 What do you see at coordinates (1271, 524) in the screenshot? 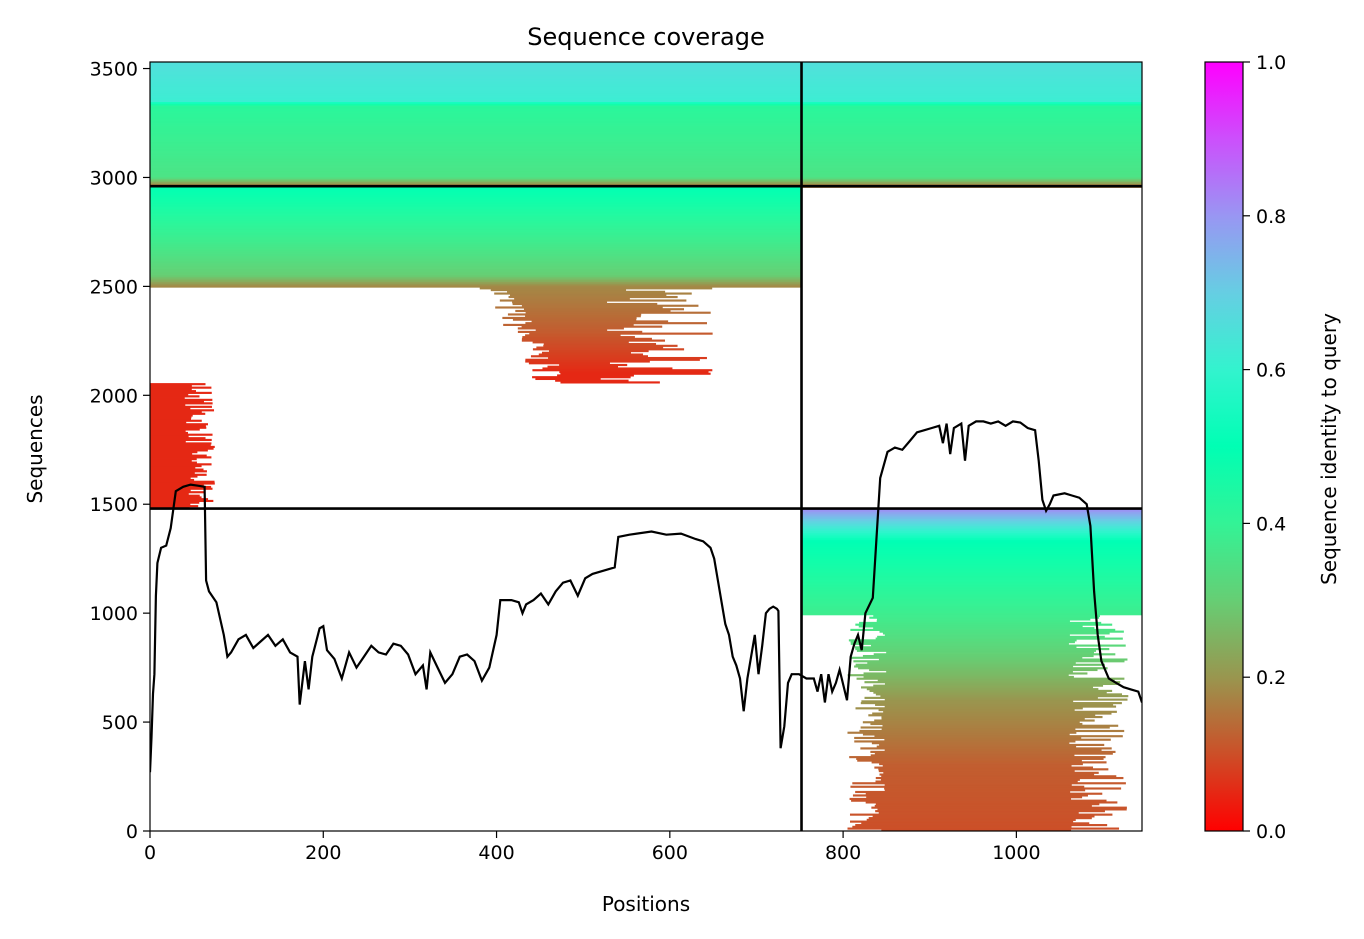
I see `colorbar-tick-label: 0.4` at bounding box center [1271, 524].